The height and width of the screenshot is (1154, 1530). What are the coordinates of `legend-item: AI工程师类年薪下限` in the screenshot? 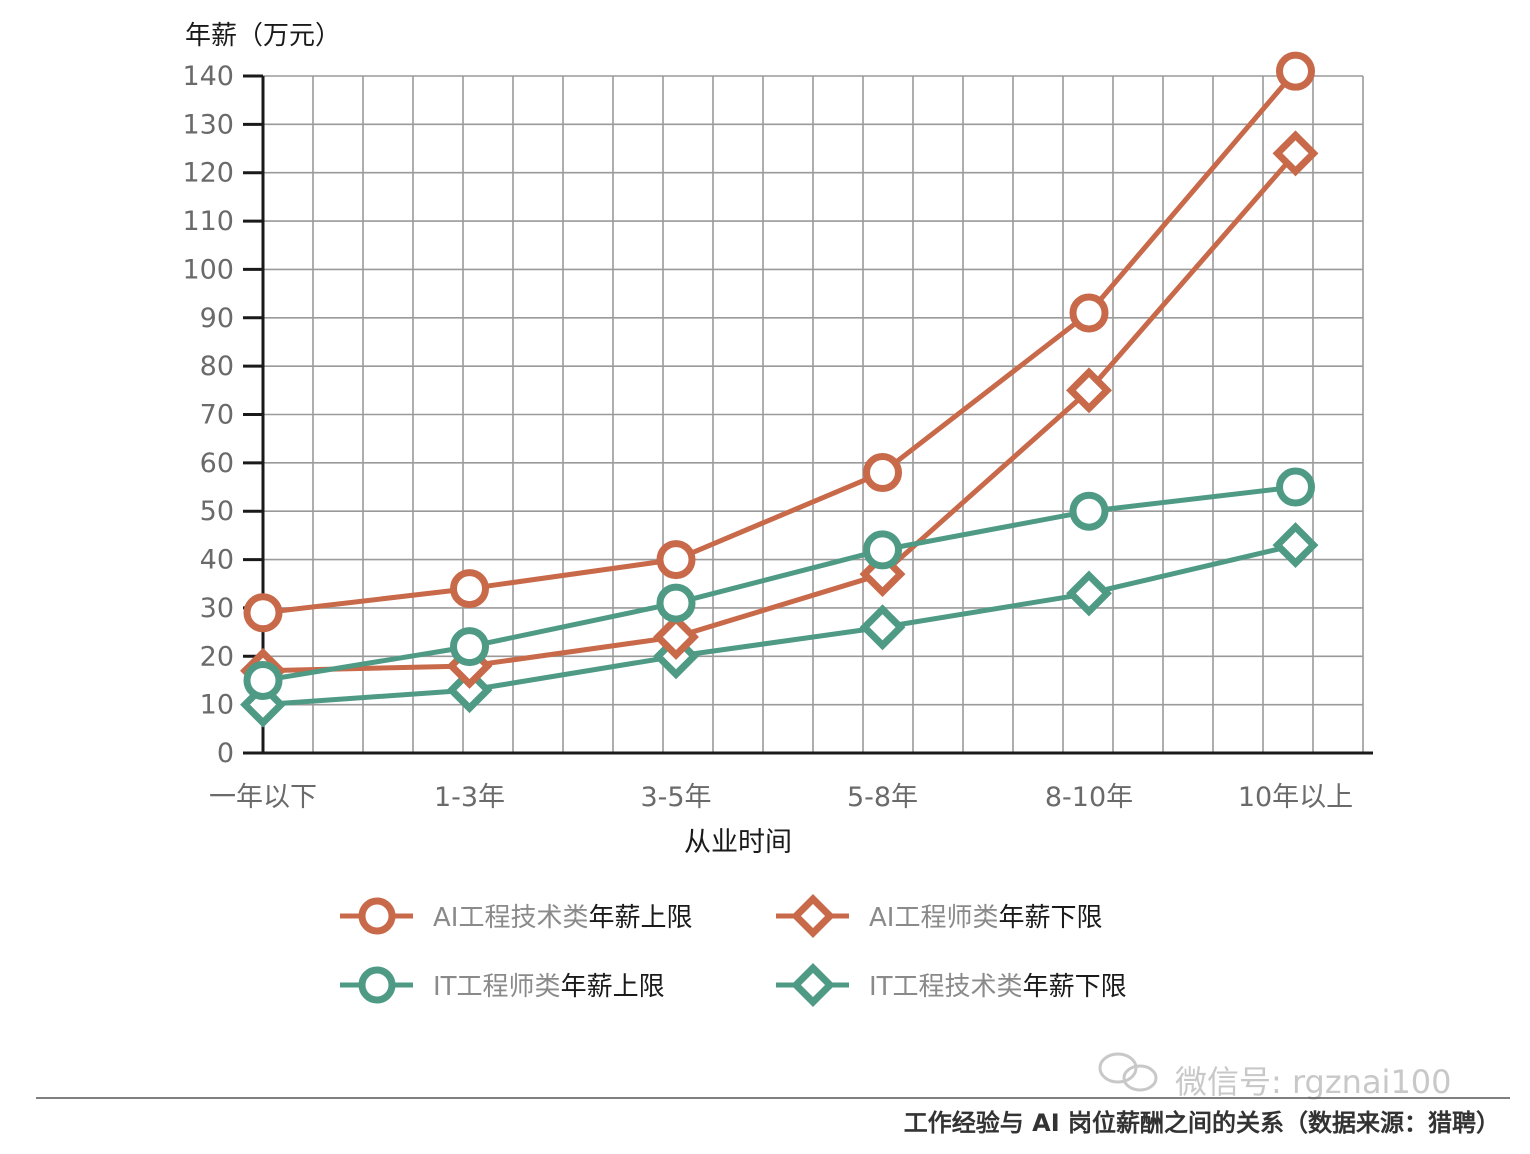 It's located at (939, 916).